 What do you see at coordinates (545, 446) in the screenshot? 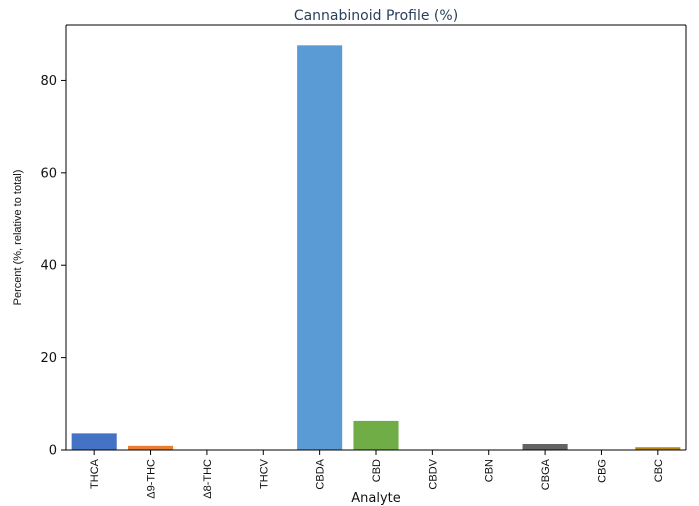
I see `bar-CBGA` at bounding box center [545, 446].